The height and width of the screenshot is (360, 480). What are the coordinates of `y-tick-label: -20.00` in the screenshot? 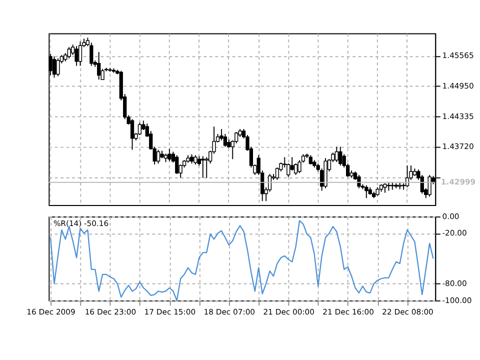 It's located at (455, 233).